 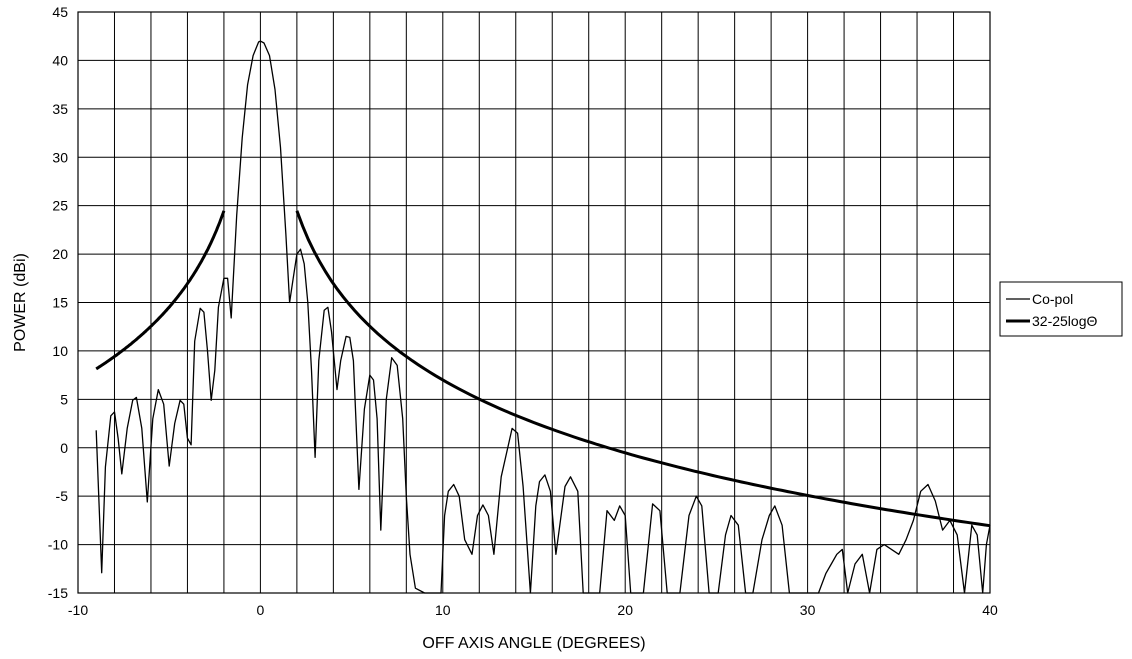 What do you see at coordinates (1064, 321) in the screenshot?
I see `legend-label-mask: 32-25logΘ` at bounding box center [1064, 321].